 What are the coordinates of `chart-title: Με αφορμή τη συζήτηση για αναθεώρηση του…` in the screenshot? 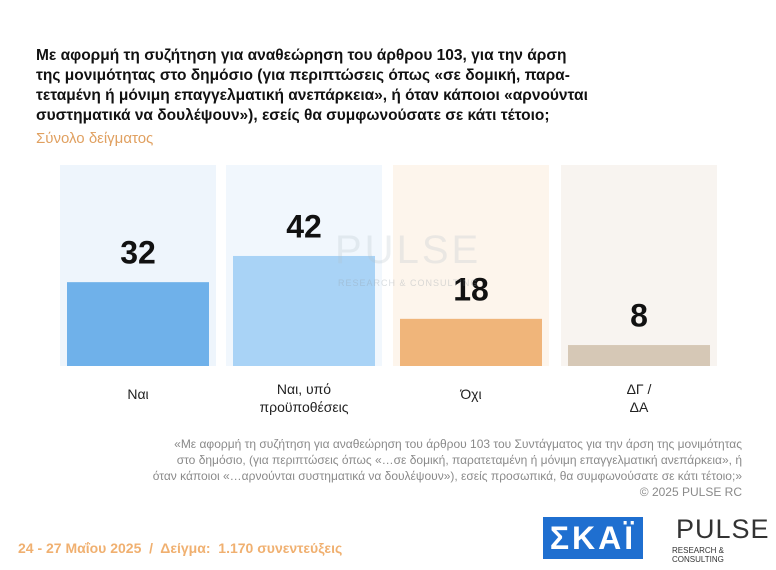 It's located at (312, 85).